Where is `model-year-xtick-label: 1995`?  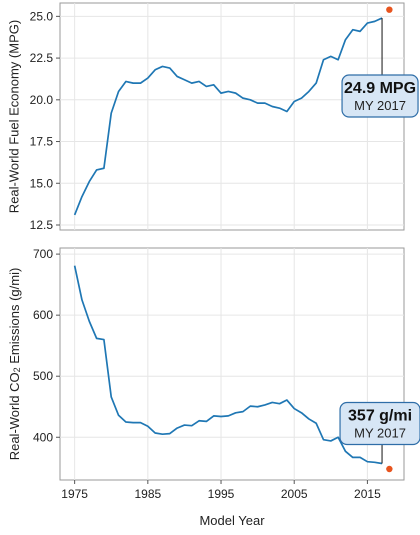
model-year-xtick-label: 1995 is located at coordinates (221, 494).